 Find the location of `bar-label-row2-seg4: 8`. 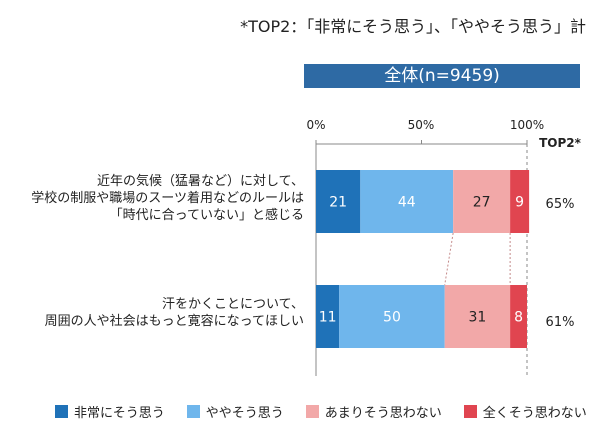

bar-label-row2-seg4: 8 is located at coordinates (518, 318).